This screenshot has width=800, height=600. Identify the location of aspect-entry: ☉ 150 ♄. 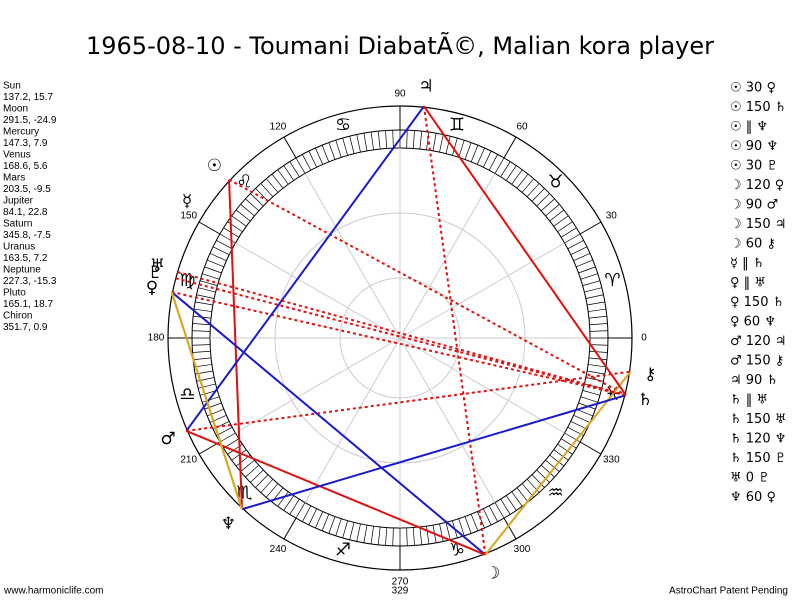
(758, 107).